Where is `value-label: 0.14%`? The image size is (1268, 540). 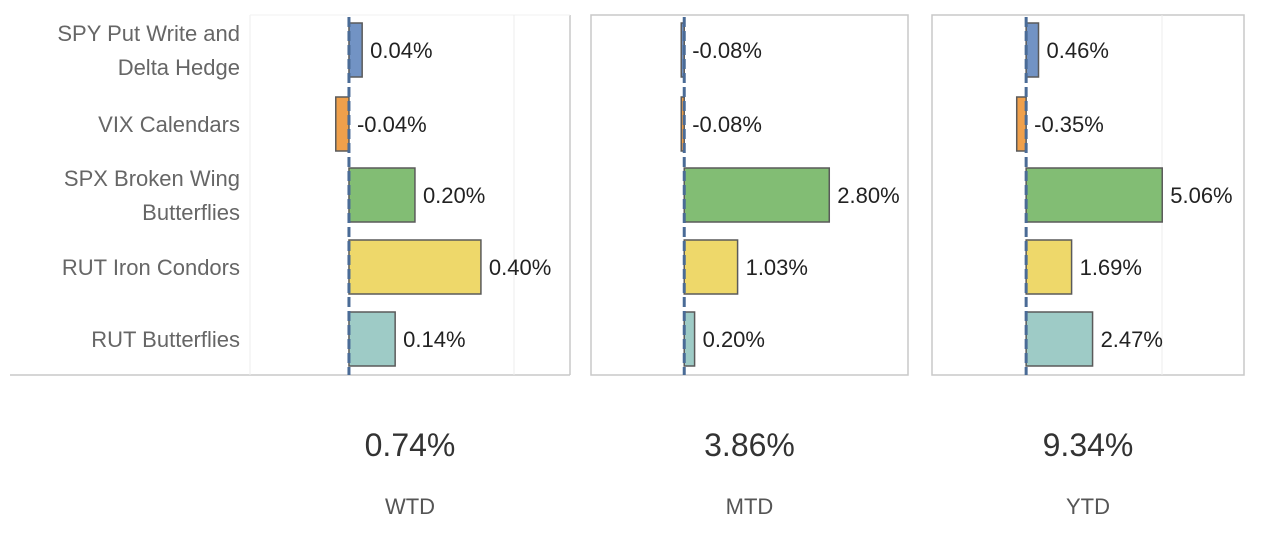
value-label: 0.14% is located at coordinates (434, 339).